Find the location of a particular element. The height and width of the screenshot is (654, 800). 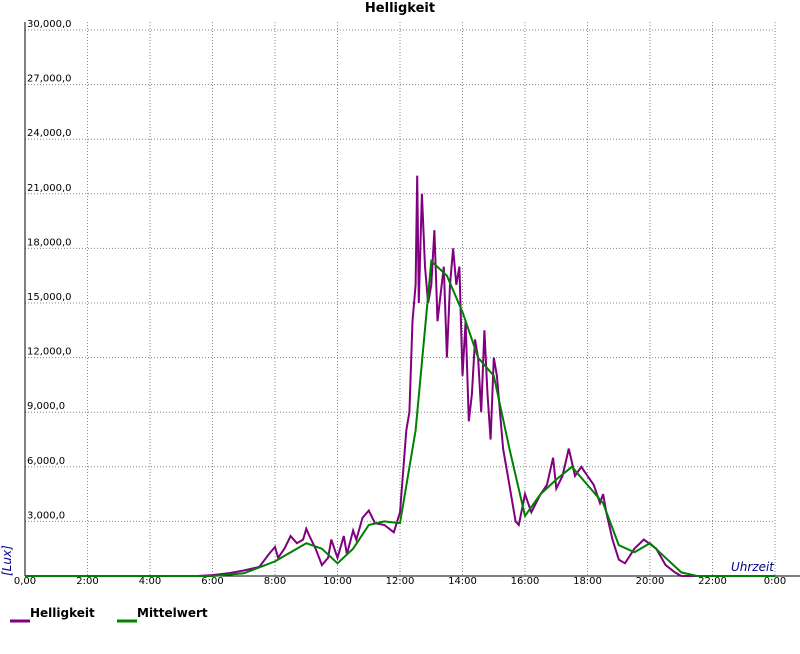

y-tick-label: 24,000,0 is located at coordinates (49, 133).